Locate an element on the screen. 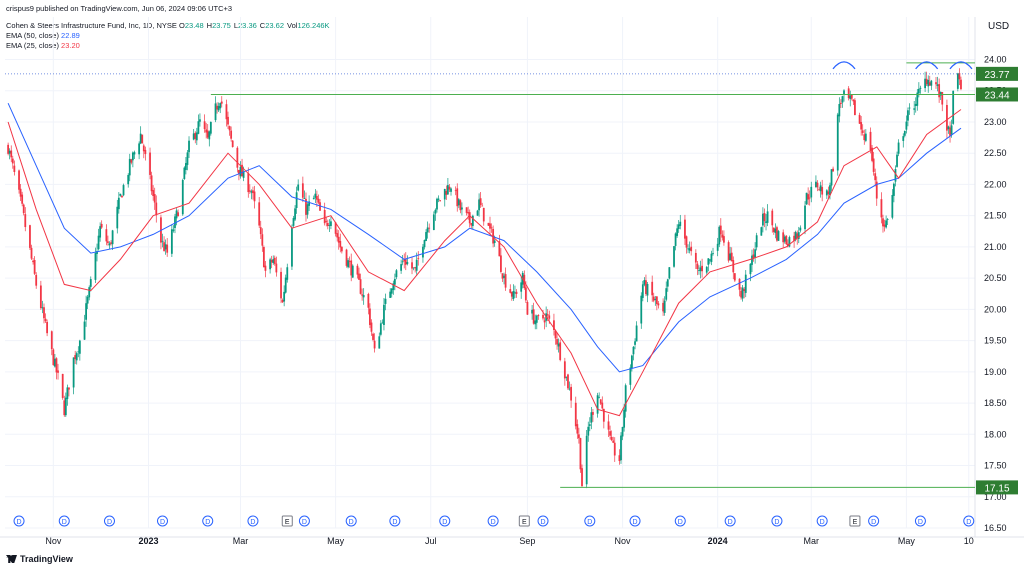  x-tick-label: Nov is located at coordinates (53, 541).